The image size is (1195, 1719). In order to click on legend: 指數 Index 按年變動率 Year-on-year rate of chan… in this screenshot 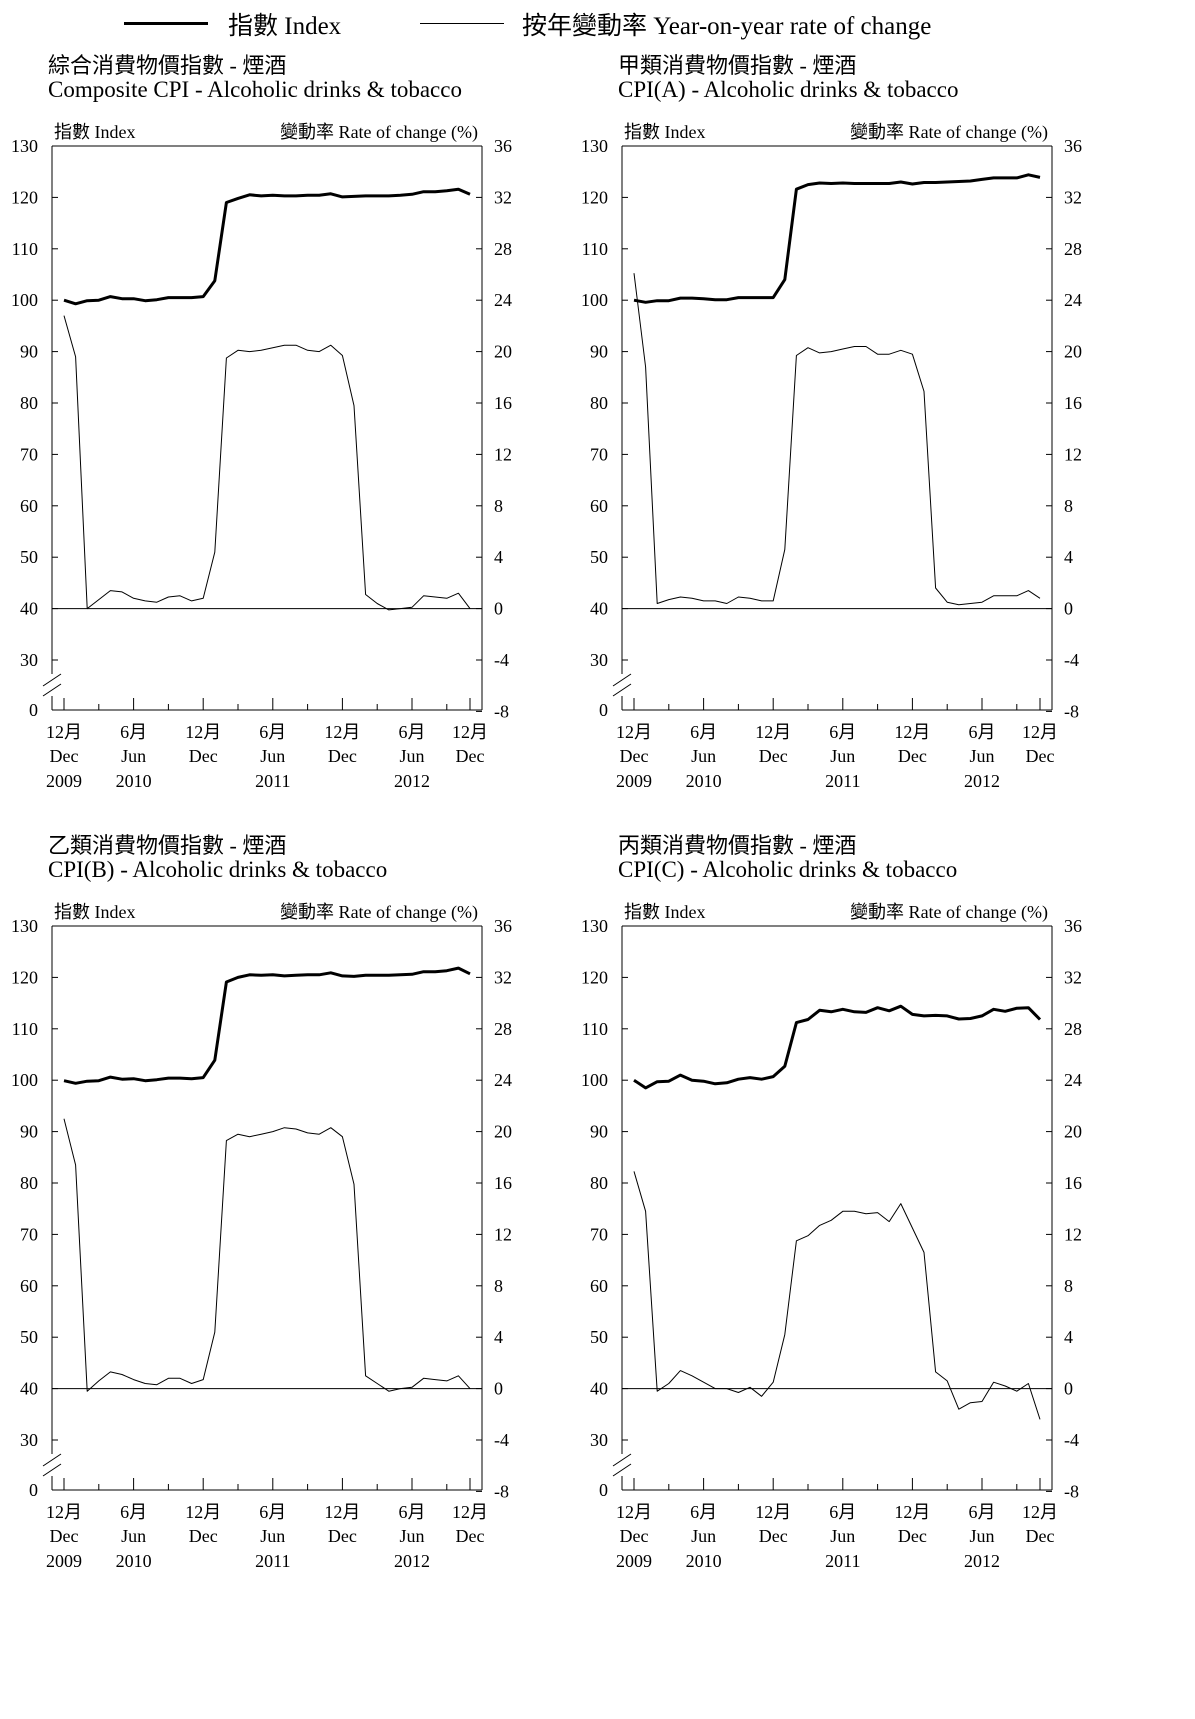, I will do `click(597, 23)`.